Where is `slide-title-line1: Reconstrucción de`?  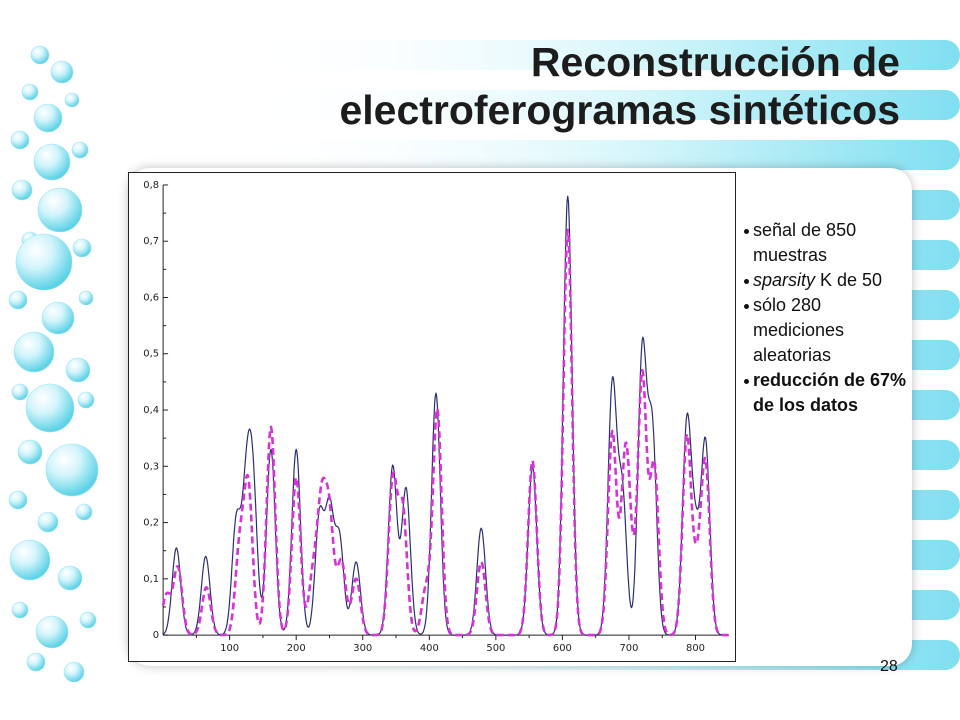 slide-title-line1: Reconstrucción de is located at coordinates (715, 62).